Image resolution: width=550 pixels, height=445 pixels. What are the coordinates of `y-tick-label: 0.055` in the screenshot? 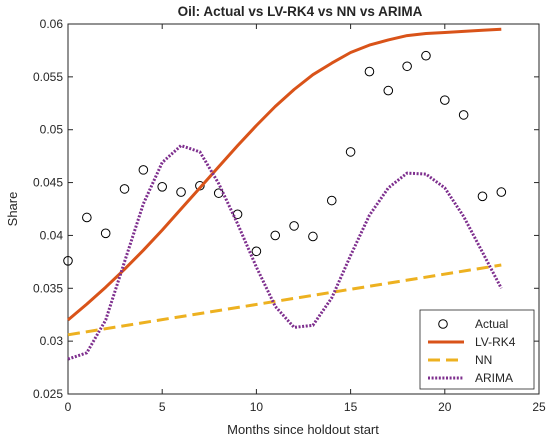 It's located at (48, 77).